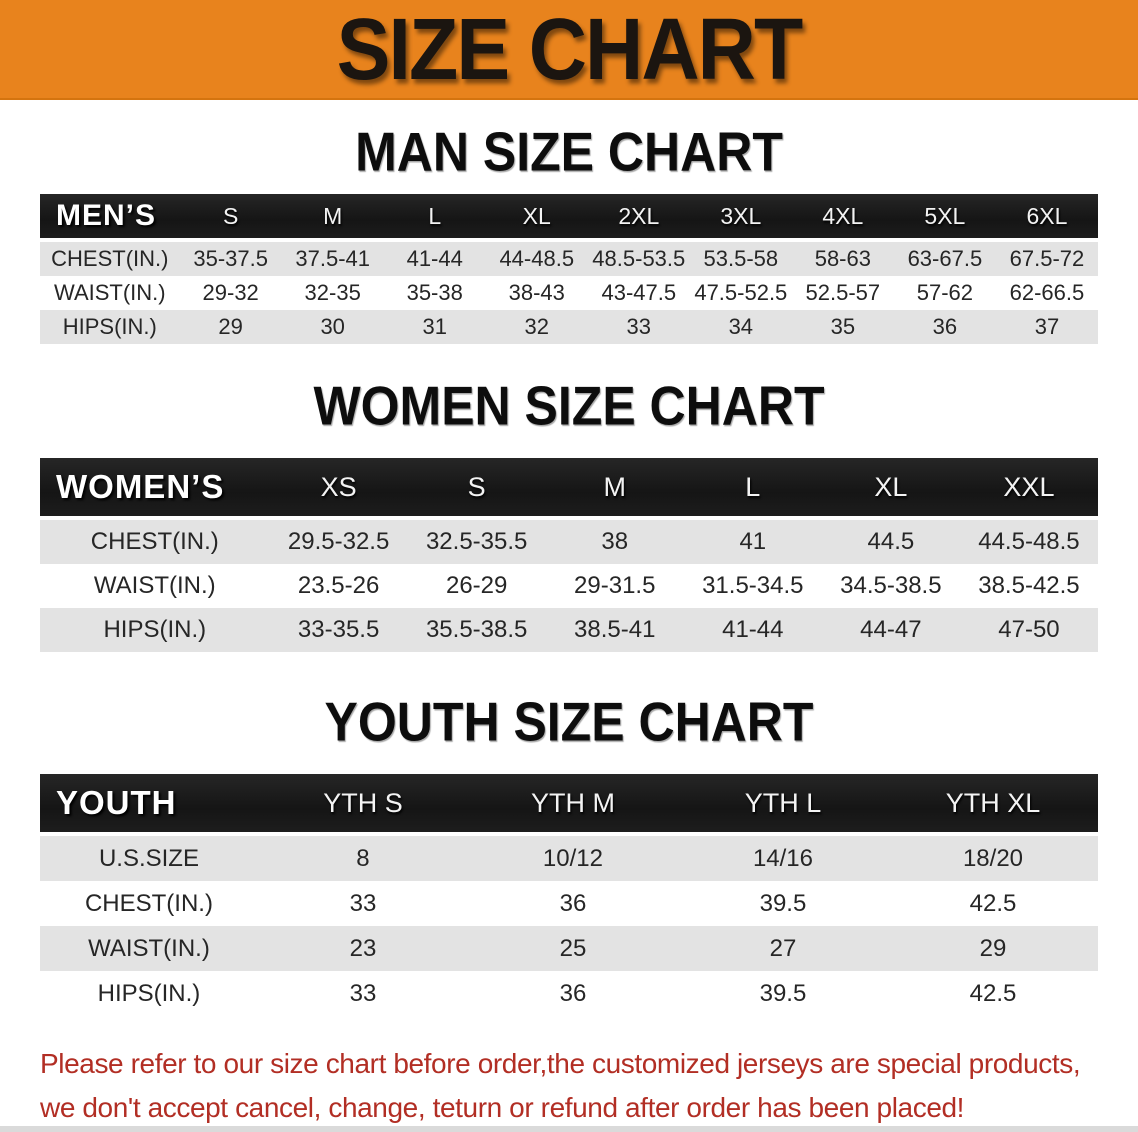 The height and width of the screenshot is (1132, 1138). I want to click on cell: 35-38, so click(434, 293).